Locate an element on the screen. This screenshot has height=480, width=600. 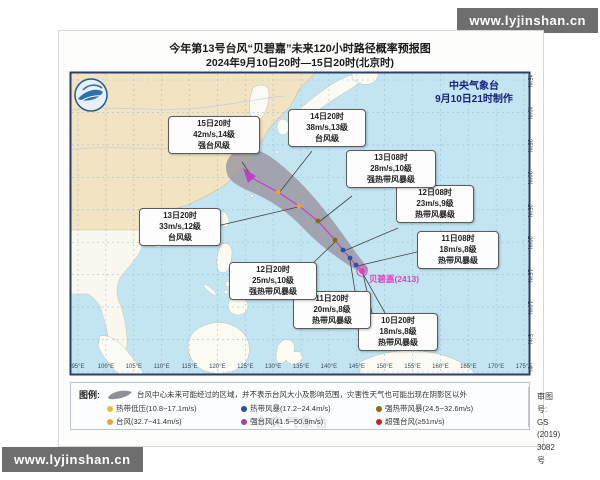
cma-logo is located at coordinates (91, 95).